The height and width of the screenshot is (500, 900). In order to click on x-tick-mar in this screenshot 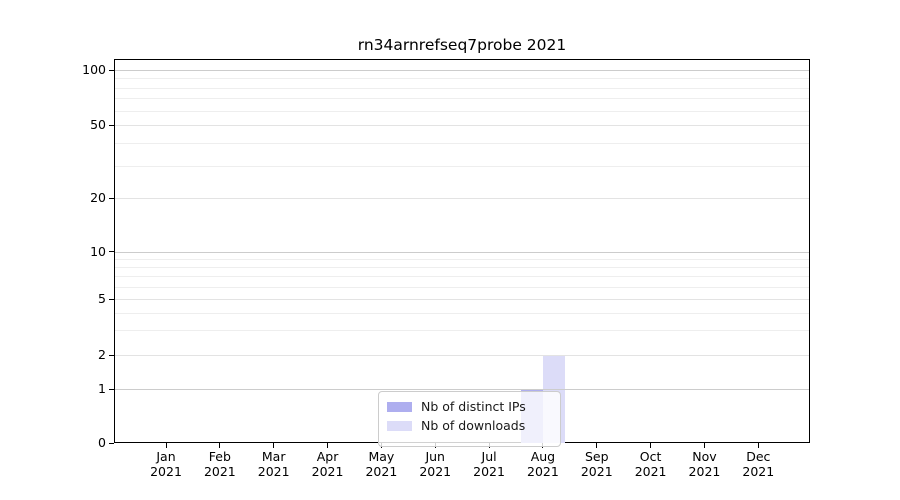, I will do `click(274, 445)`.